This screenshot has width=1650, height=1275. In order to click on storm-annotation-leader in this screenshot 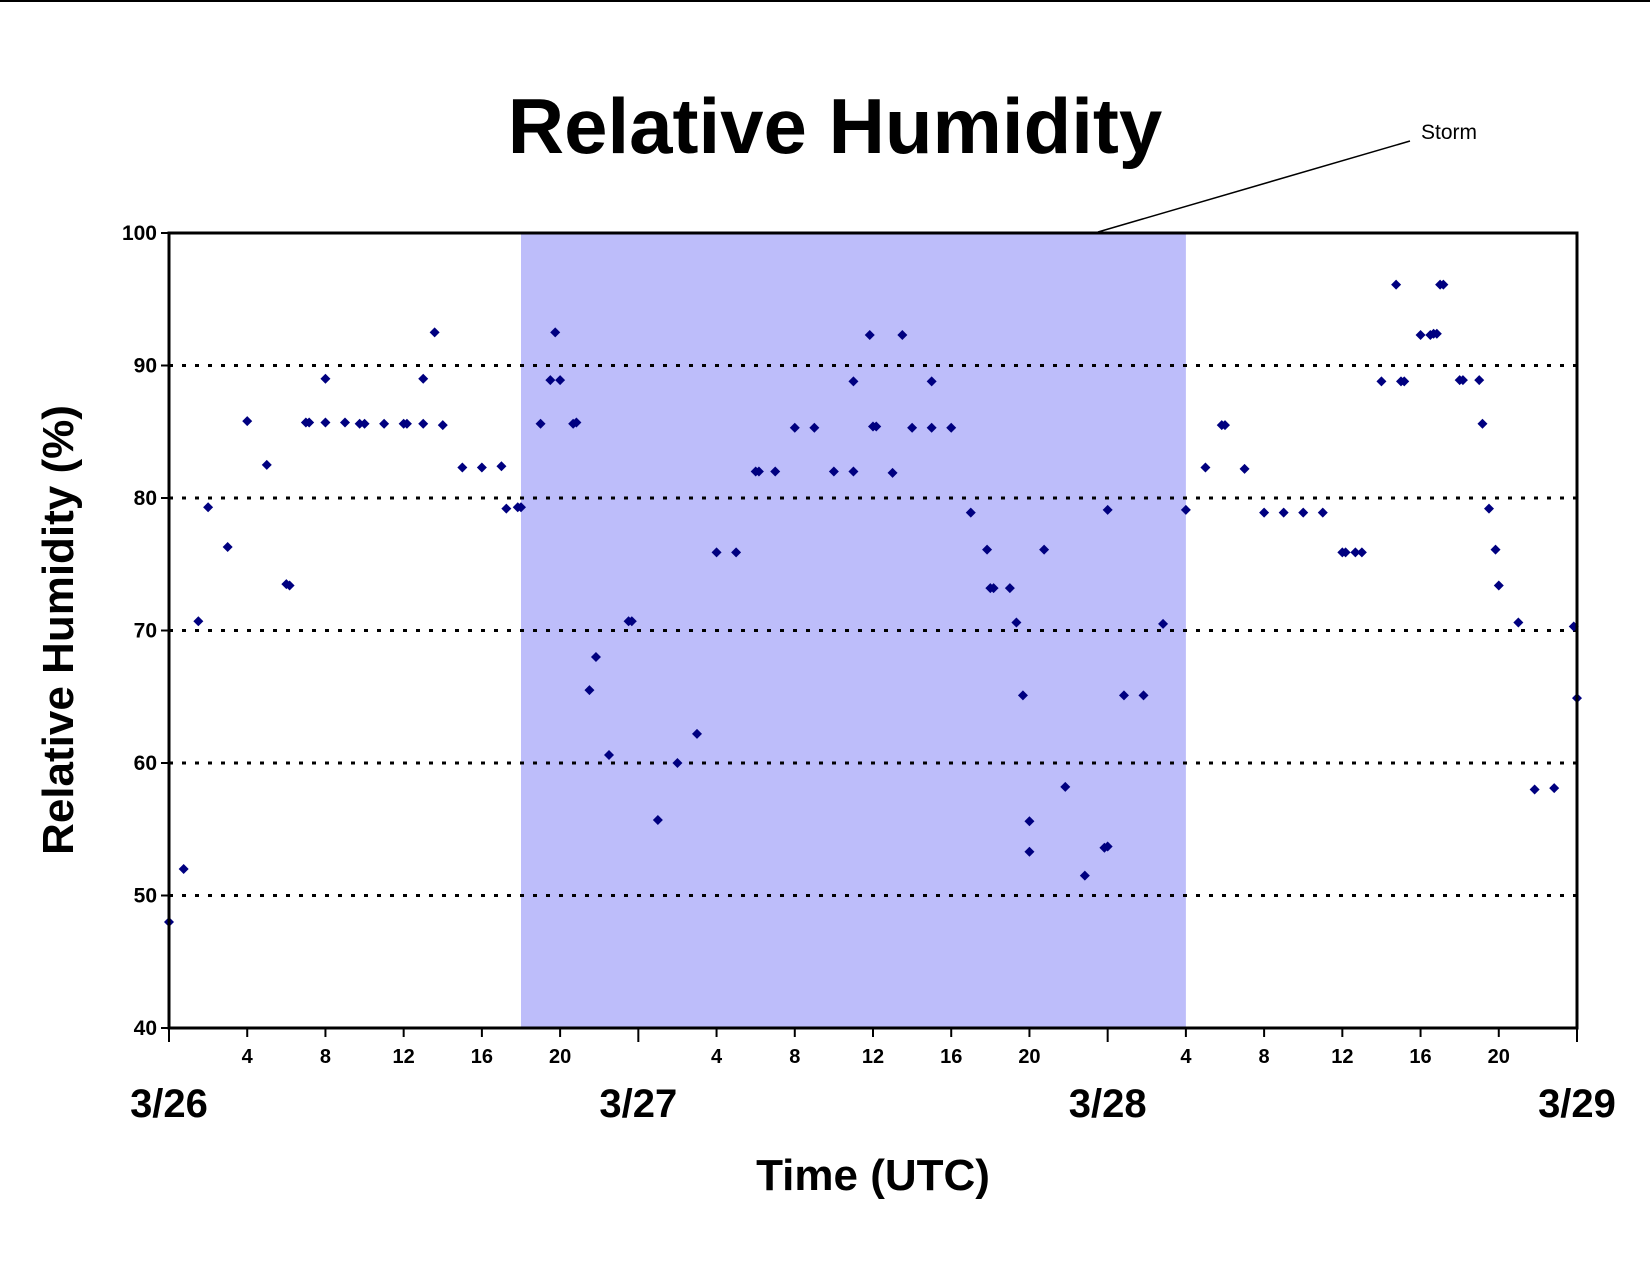, I will do `click(1254, 186)`.